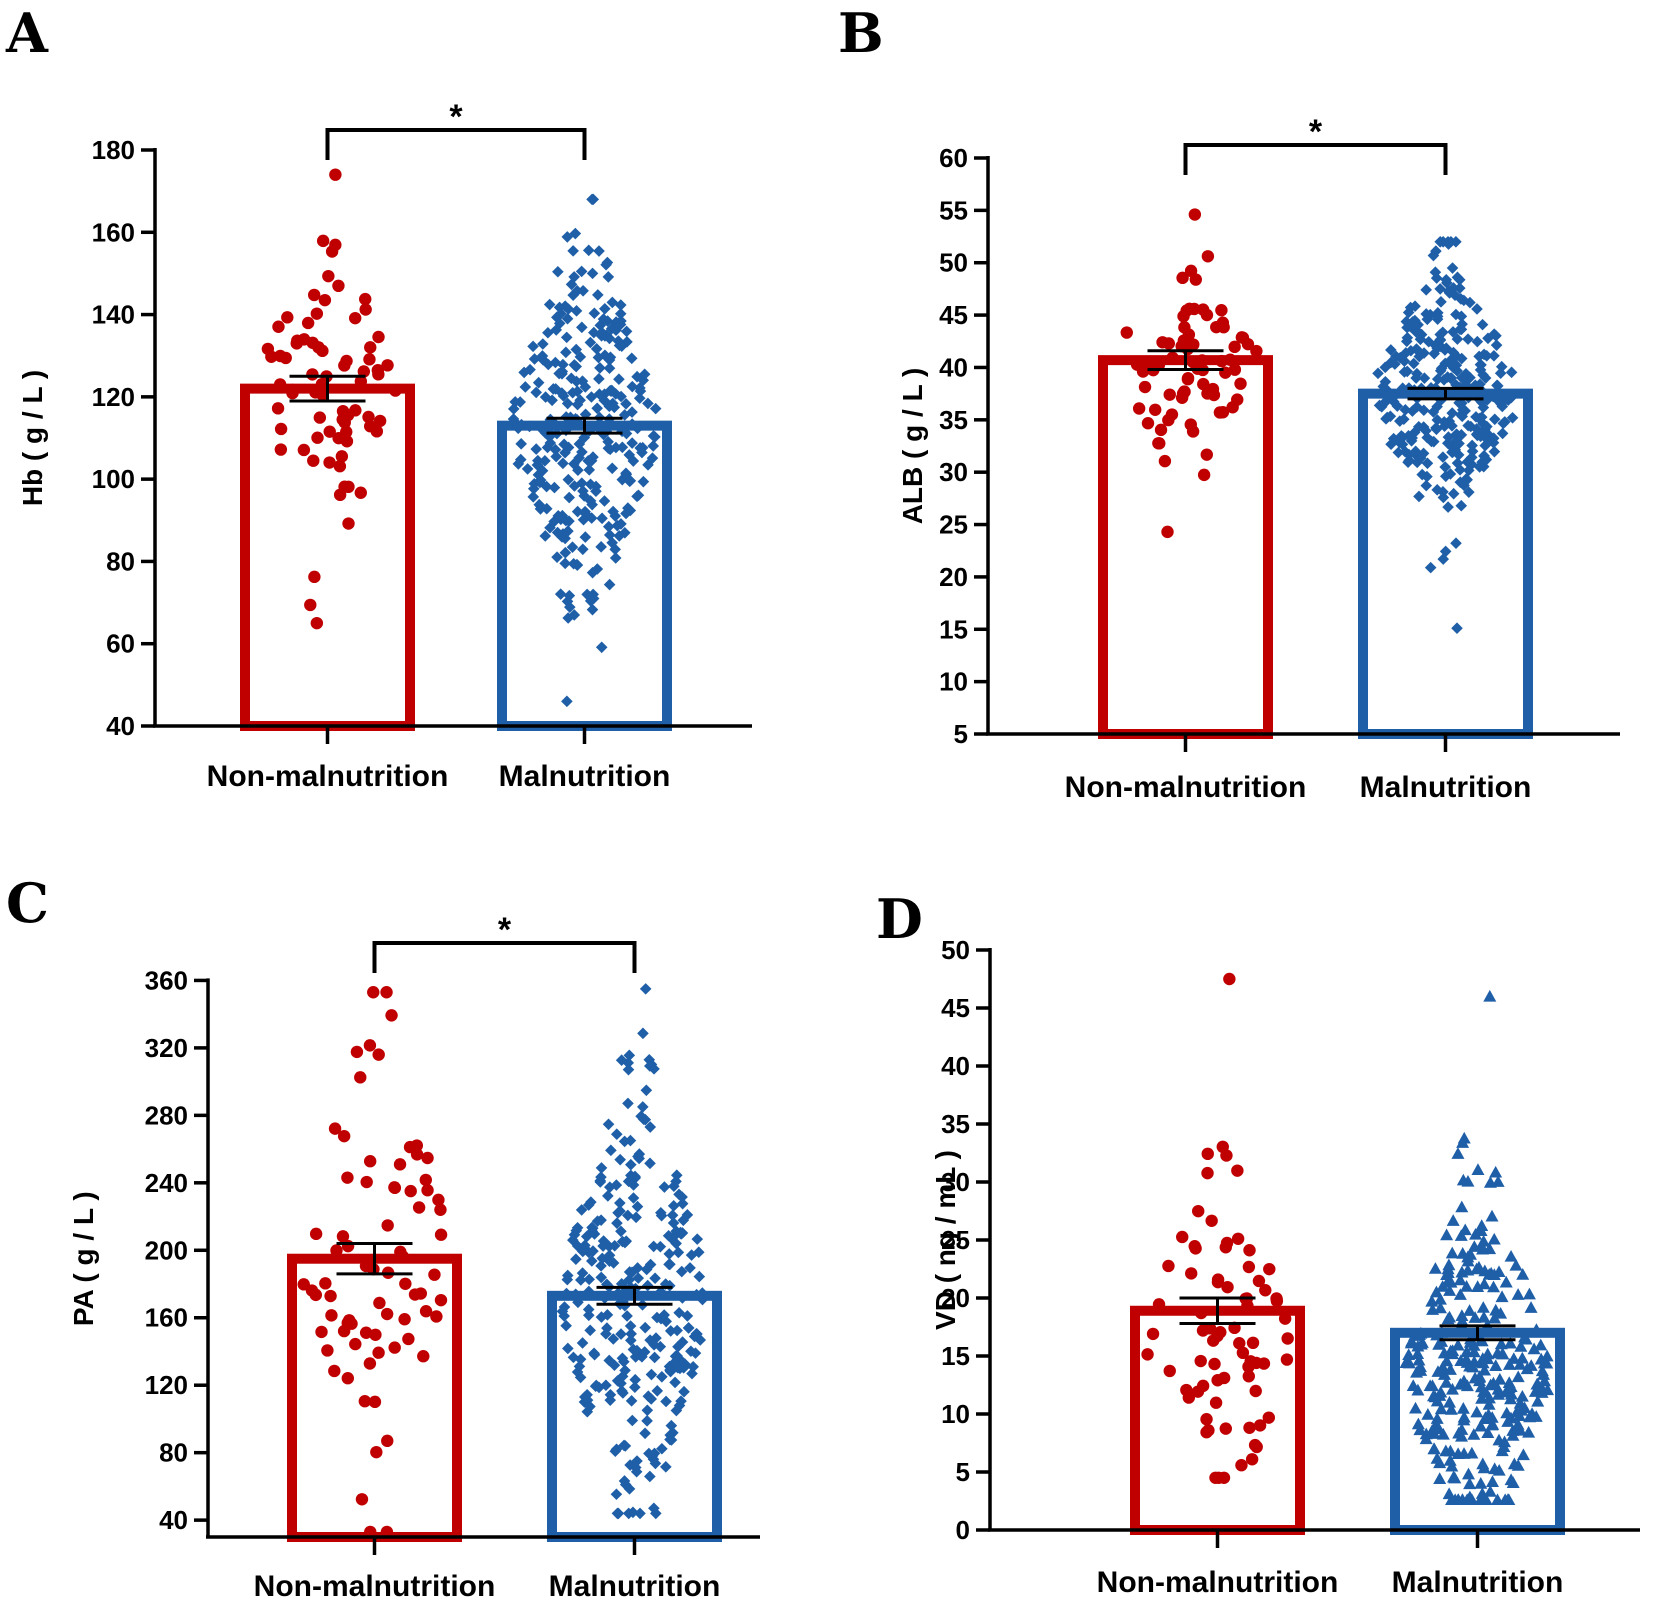 The image size is (1654, 1605). Describe the element at coordinates (955, 1240) in the screenshot. I see `y-tick-label: 25` at that location.